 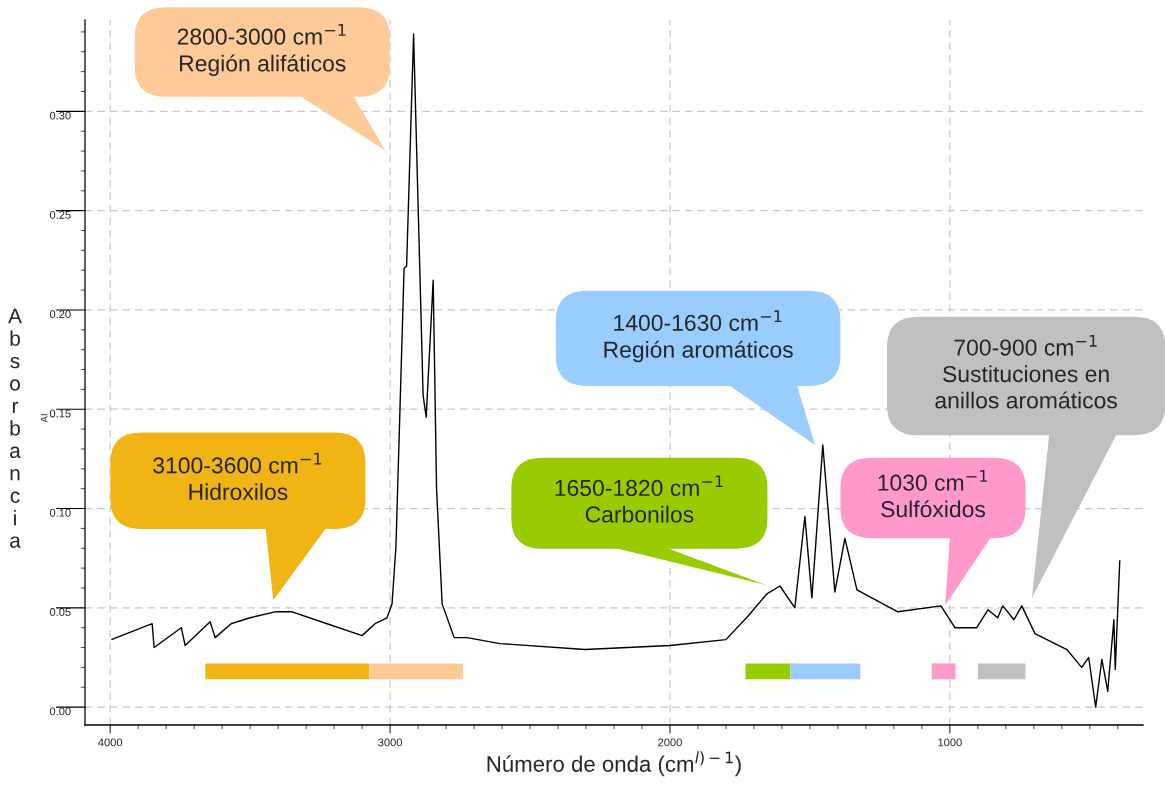 What do you see at coordinates (933, 494) in the screenshot?
I see `annotation: 1030 cm$^{−1}$ Sulfóxidos` at bounding box center [933, 494].